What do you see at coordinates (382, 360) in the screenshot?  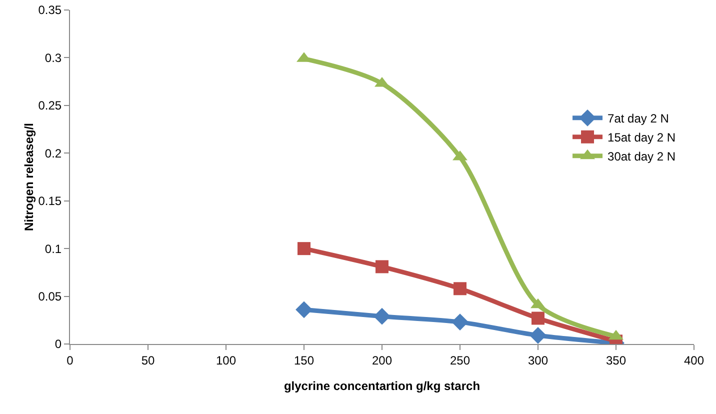 I see `x-tick-label: 200` at bounding box center [382, 360].